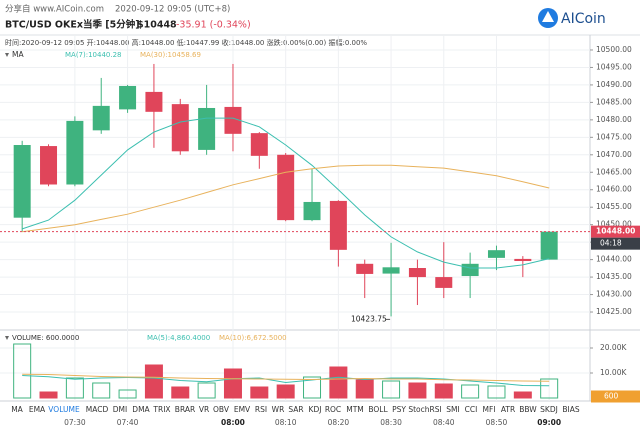 The height and width of the screenshot is (435, 640). Describe the element at coordinates (185, 409) in the screenshot. I see `indicator-tab: BRAR` at that location.